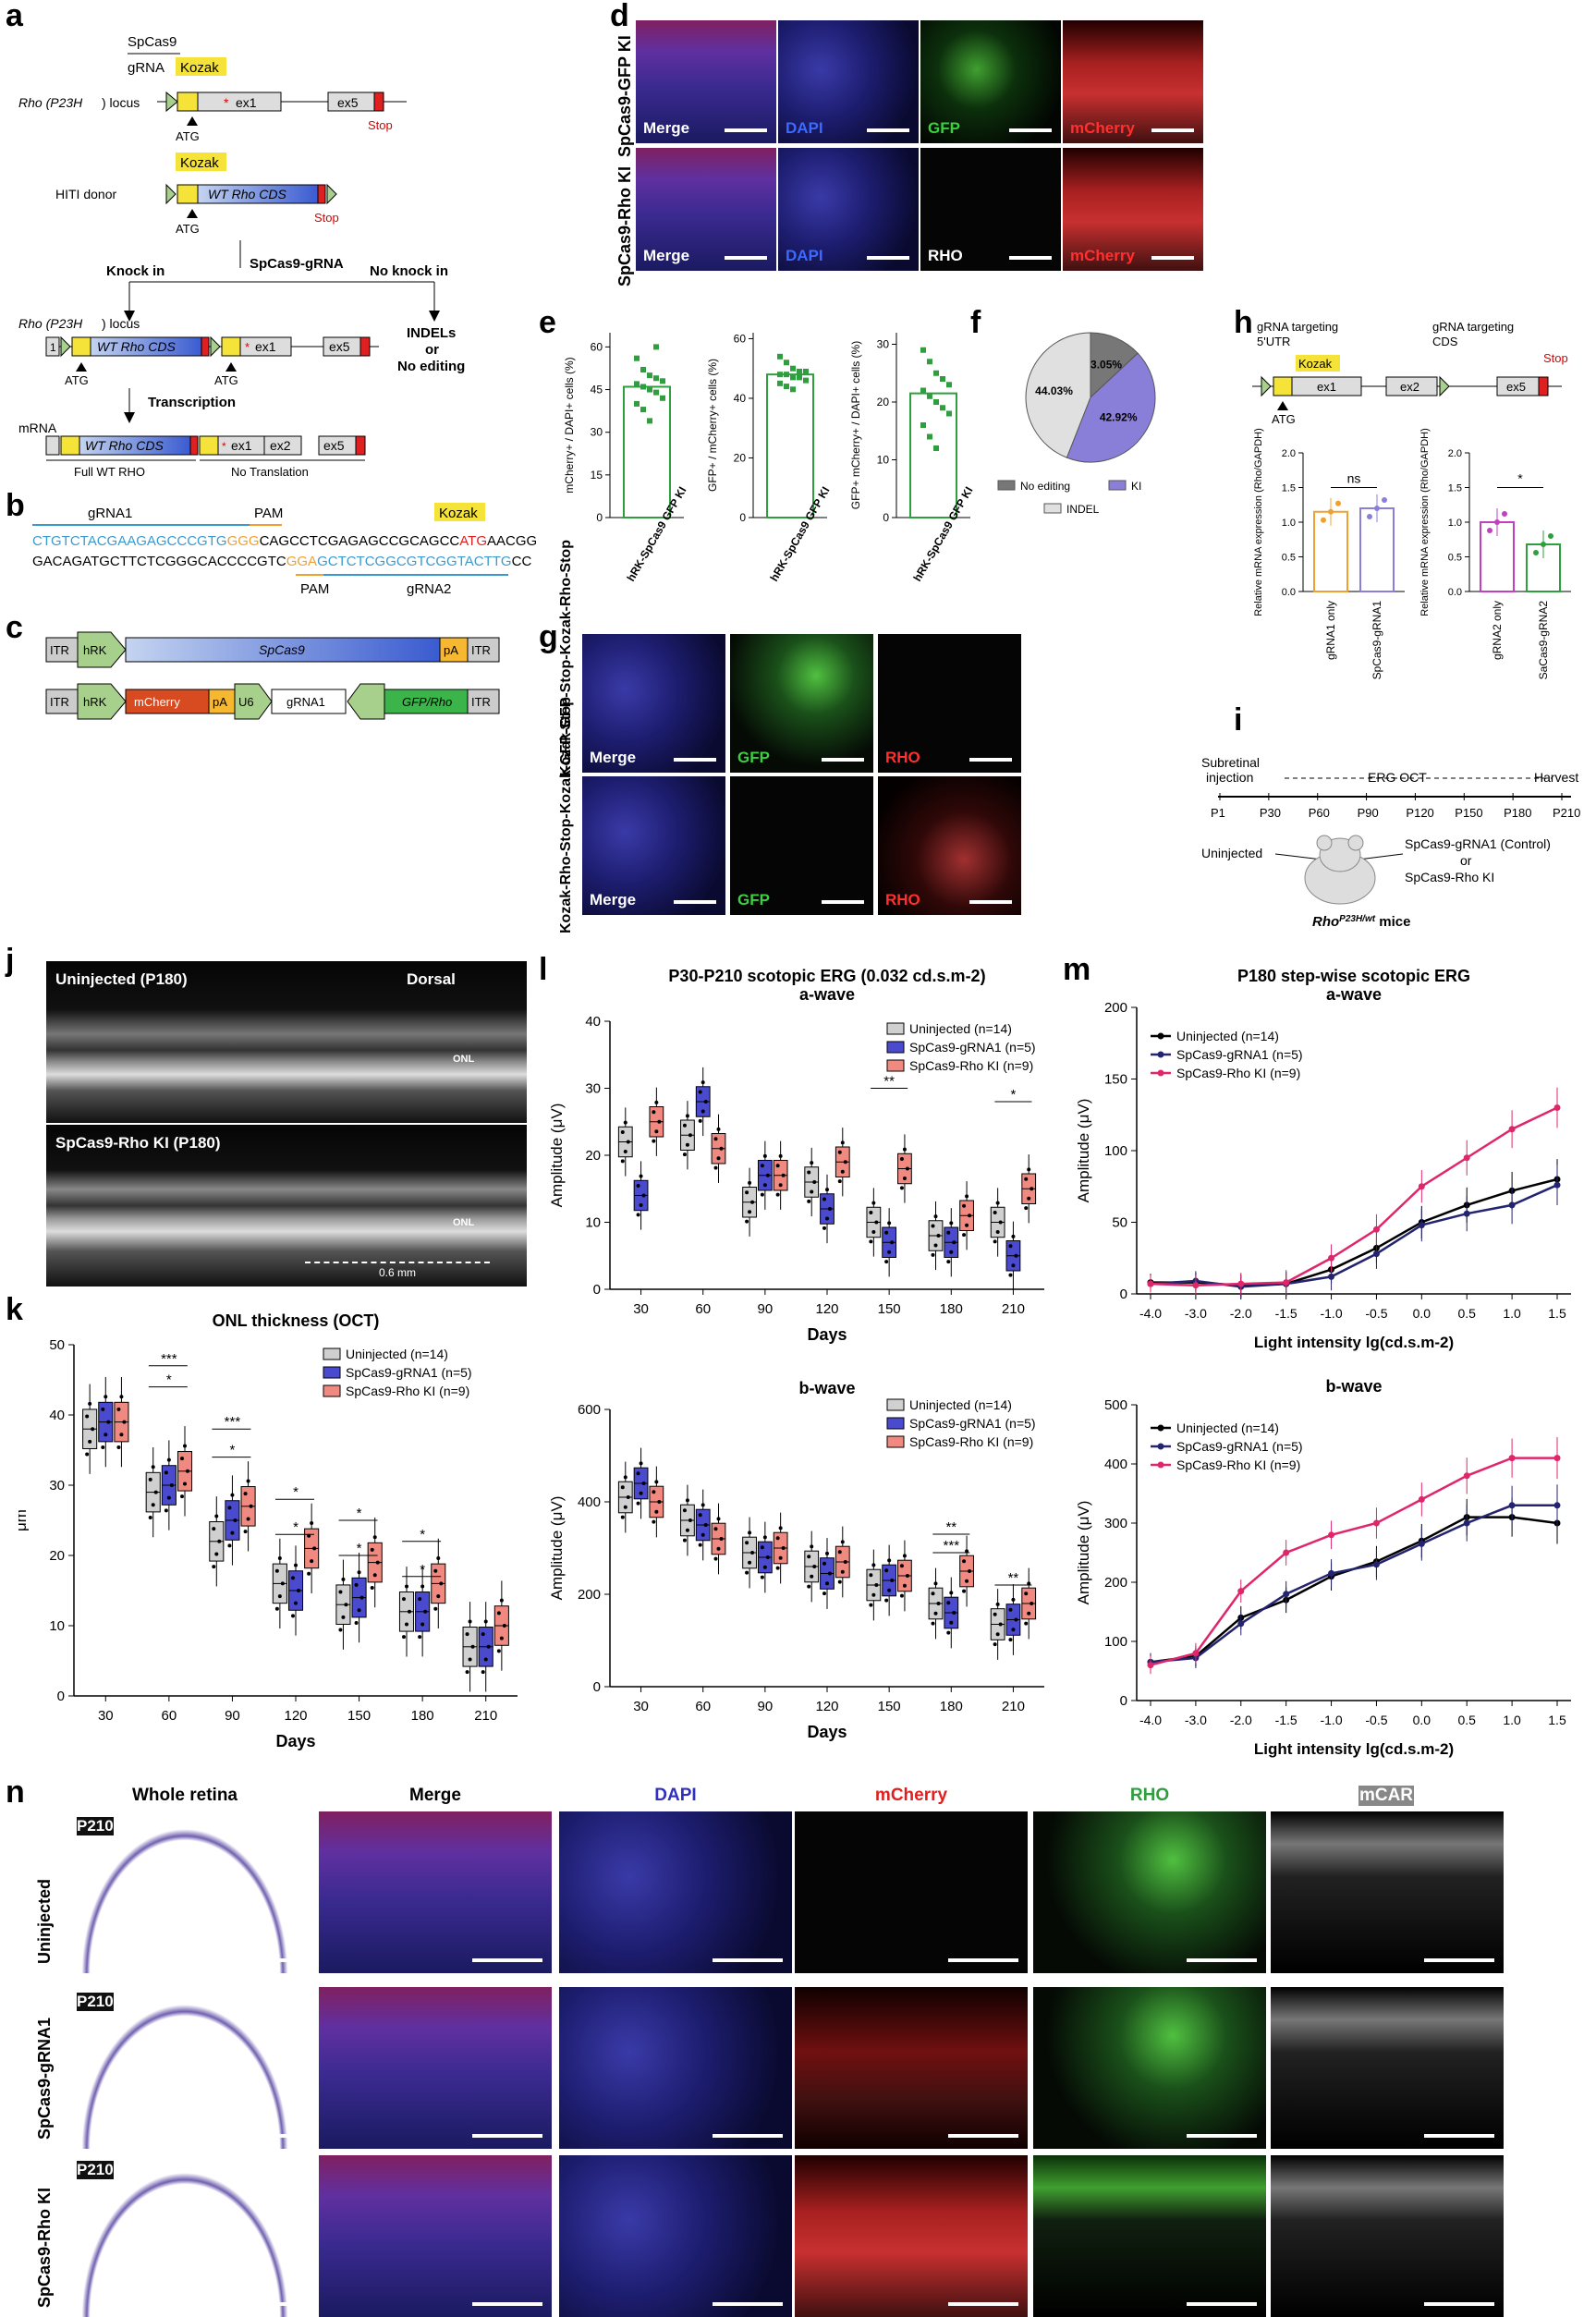  Describe the element at coordinates (942, 533) in the screenshot. I see `e-xlabel: hRK-SpCas9 GFP KI` at that location.